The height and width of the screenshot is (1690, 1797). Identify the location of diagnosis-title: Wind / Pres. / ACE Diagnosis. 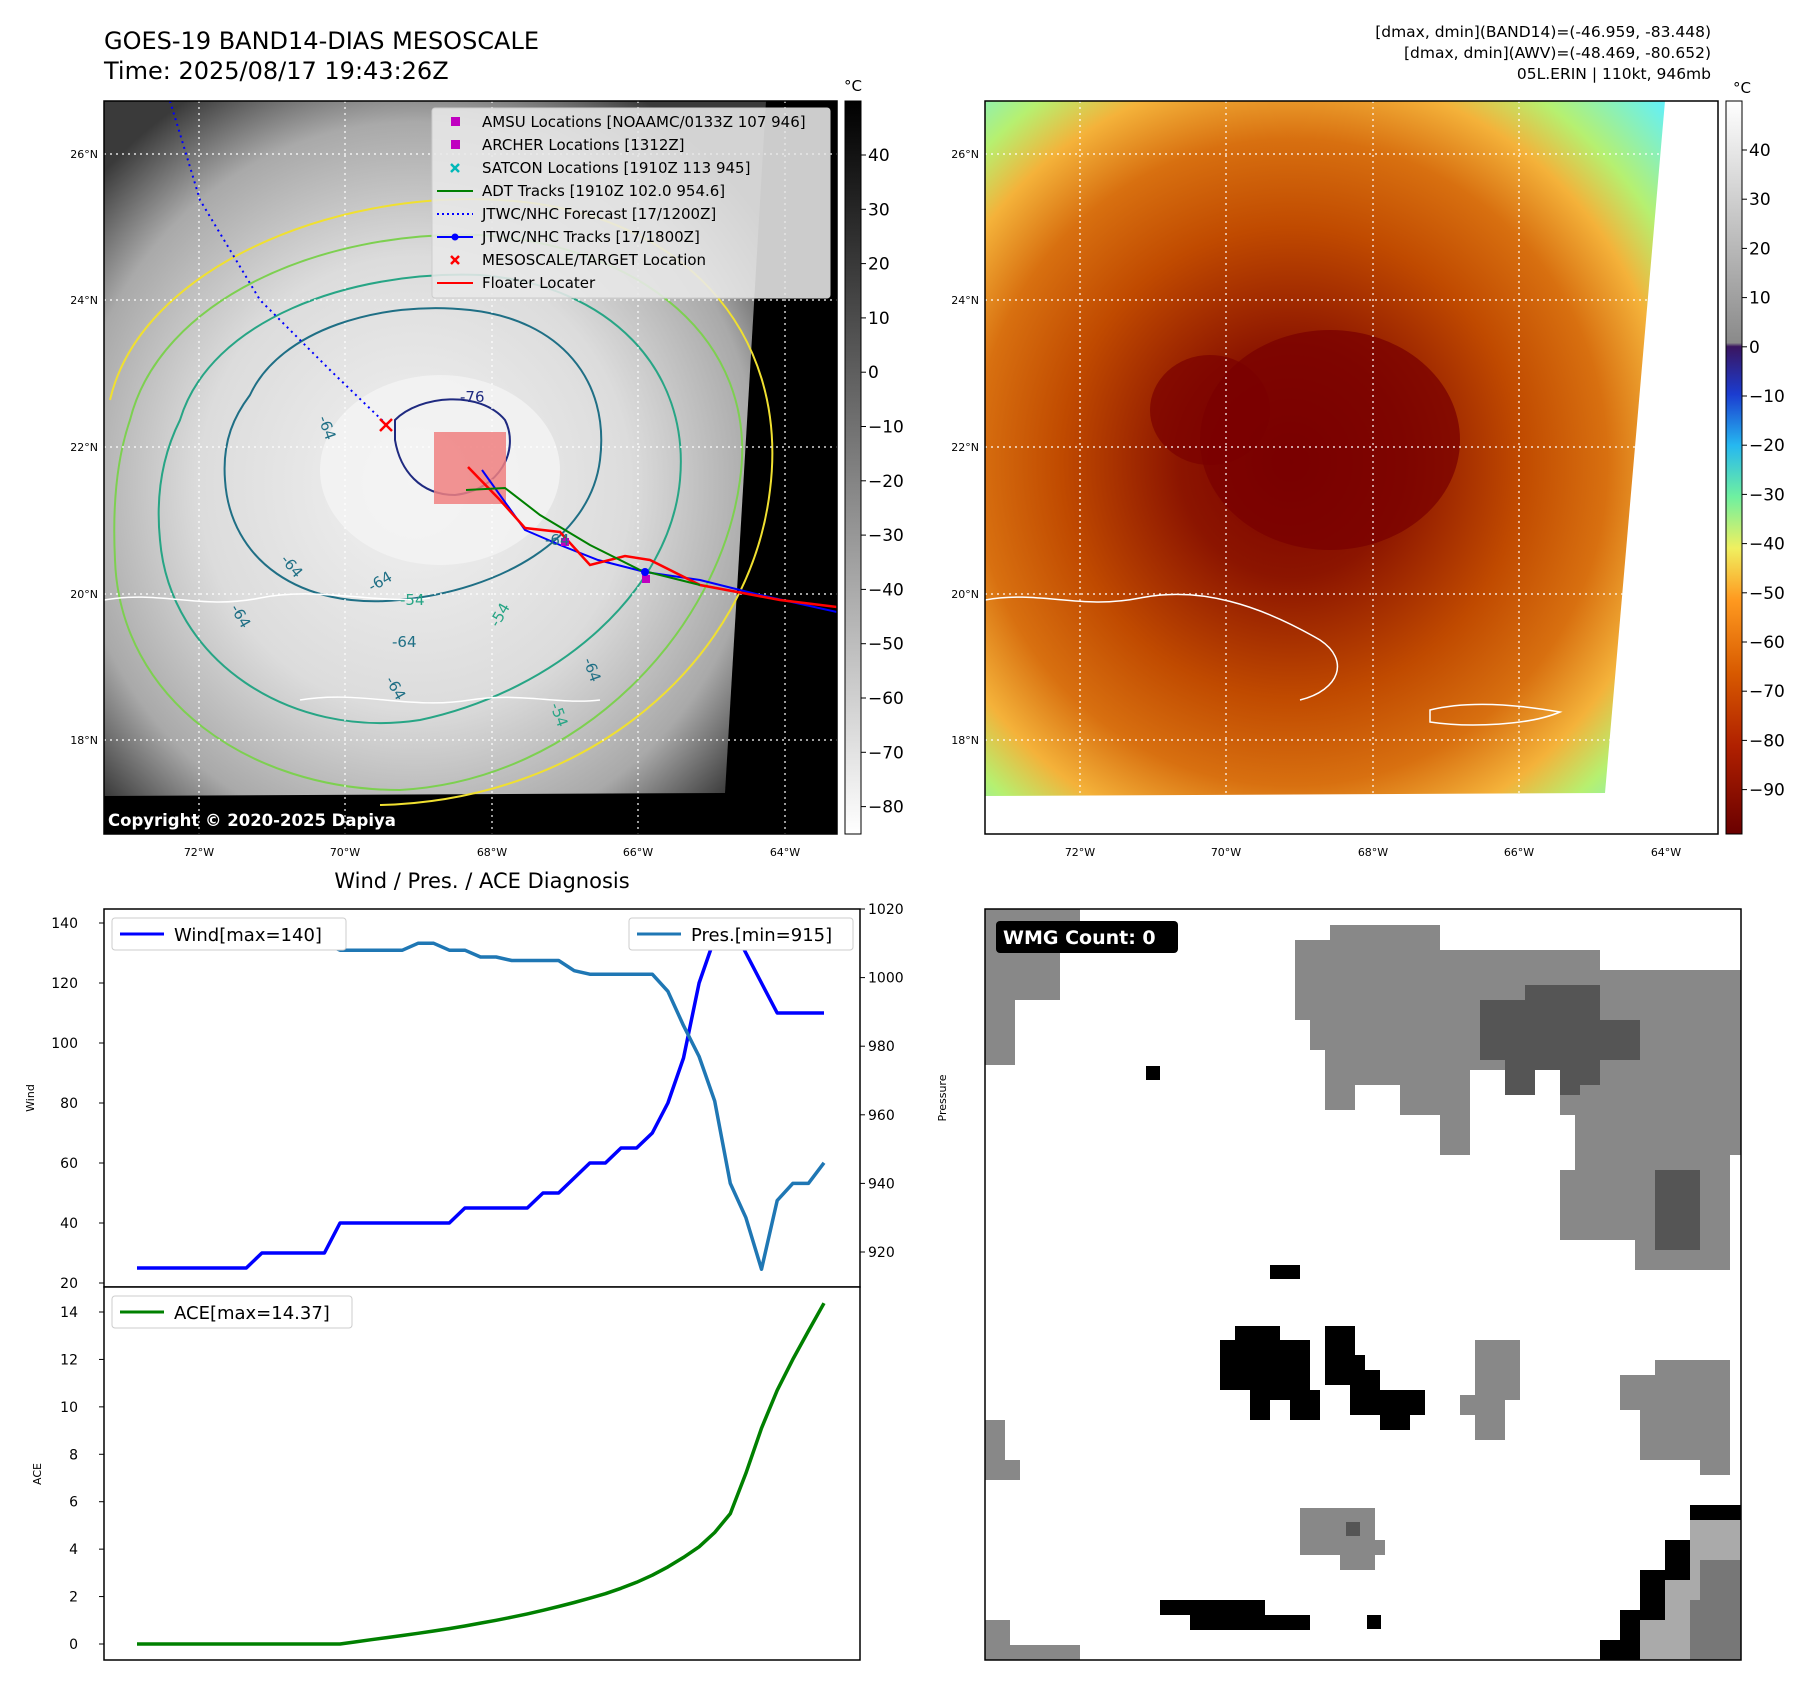
(481, 881).